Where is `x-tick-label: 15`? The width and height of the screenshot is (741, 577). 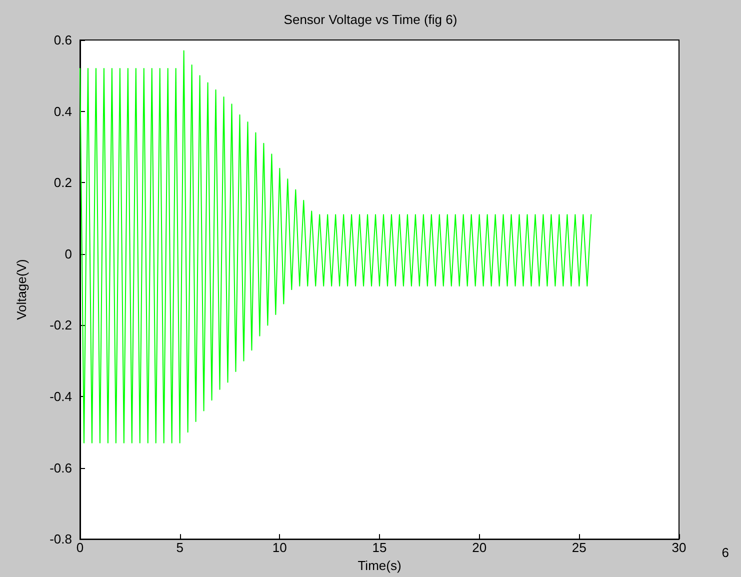 x-tick-label: 15 is located at coordinates (379, 548).